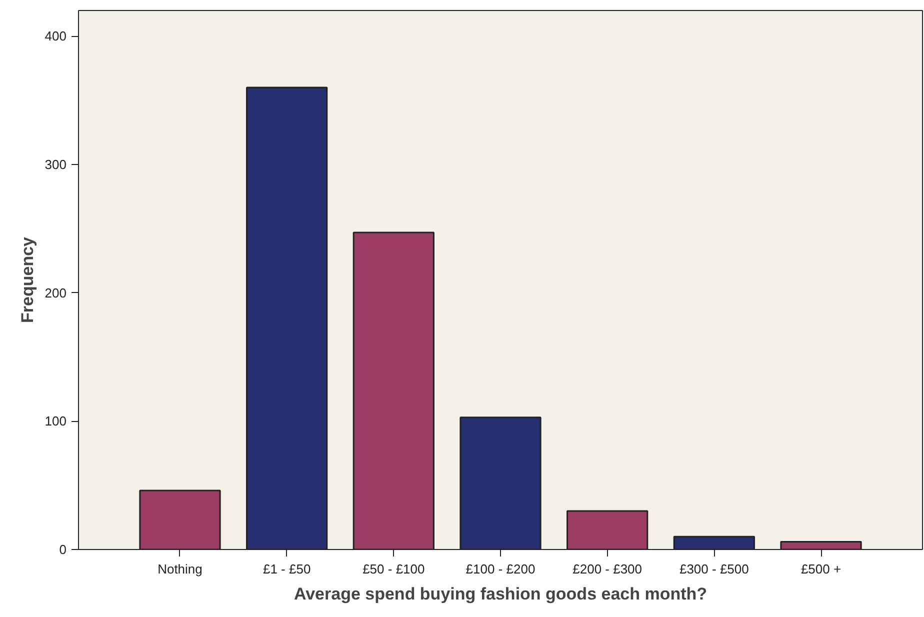  I want to click on y-tick-label: 300, so click(55, 164).